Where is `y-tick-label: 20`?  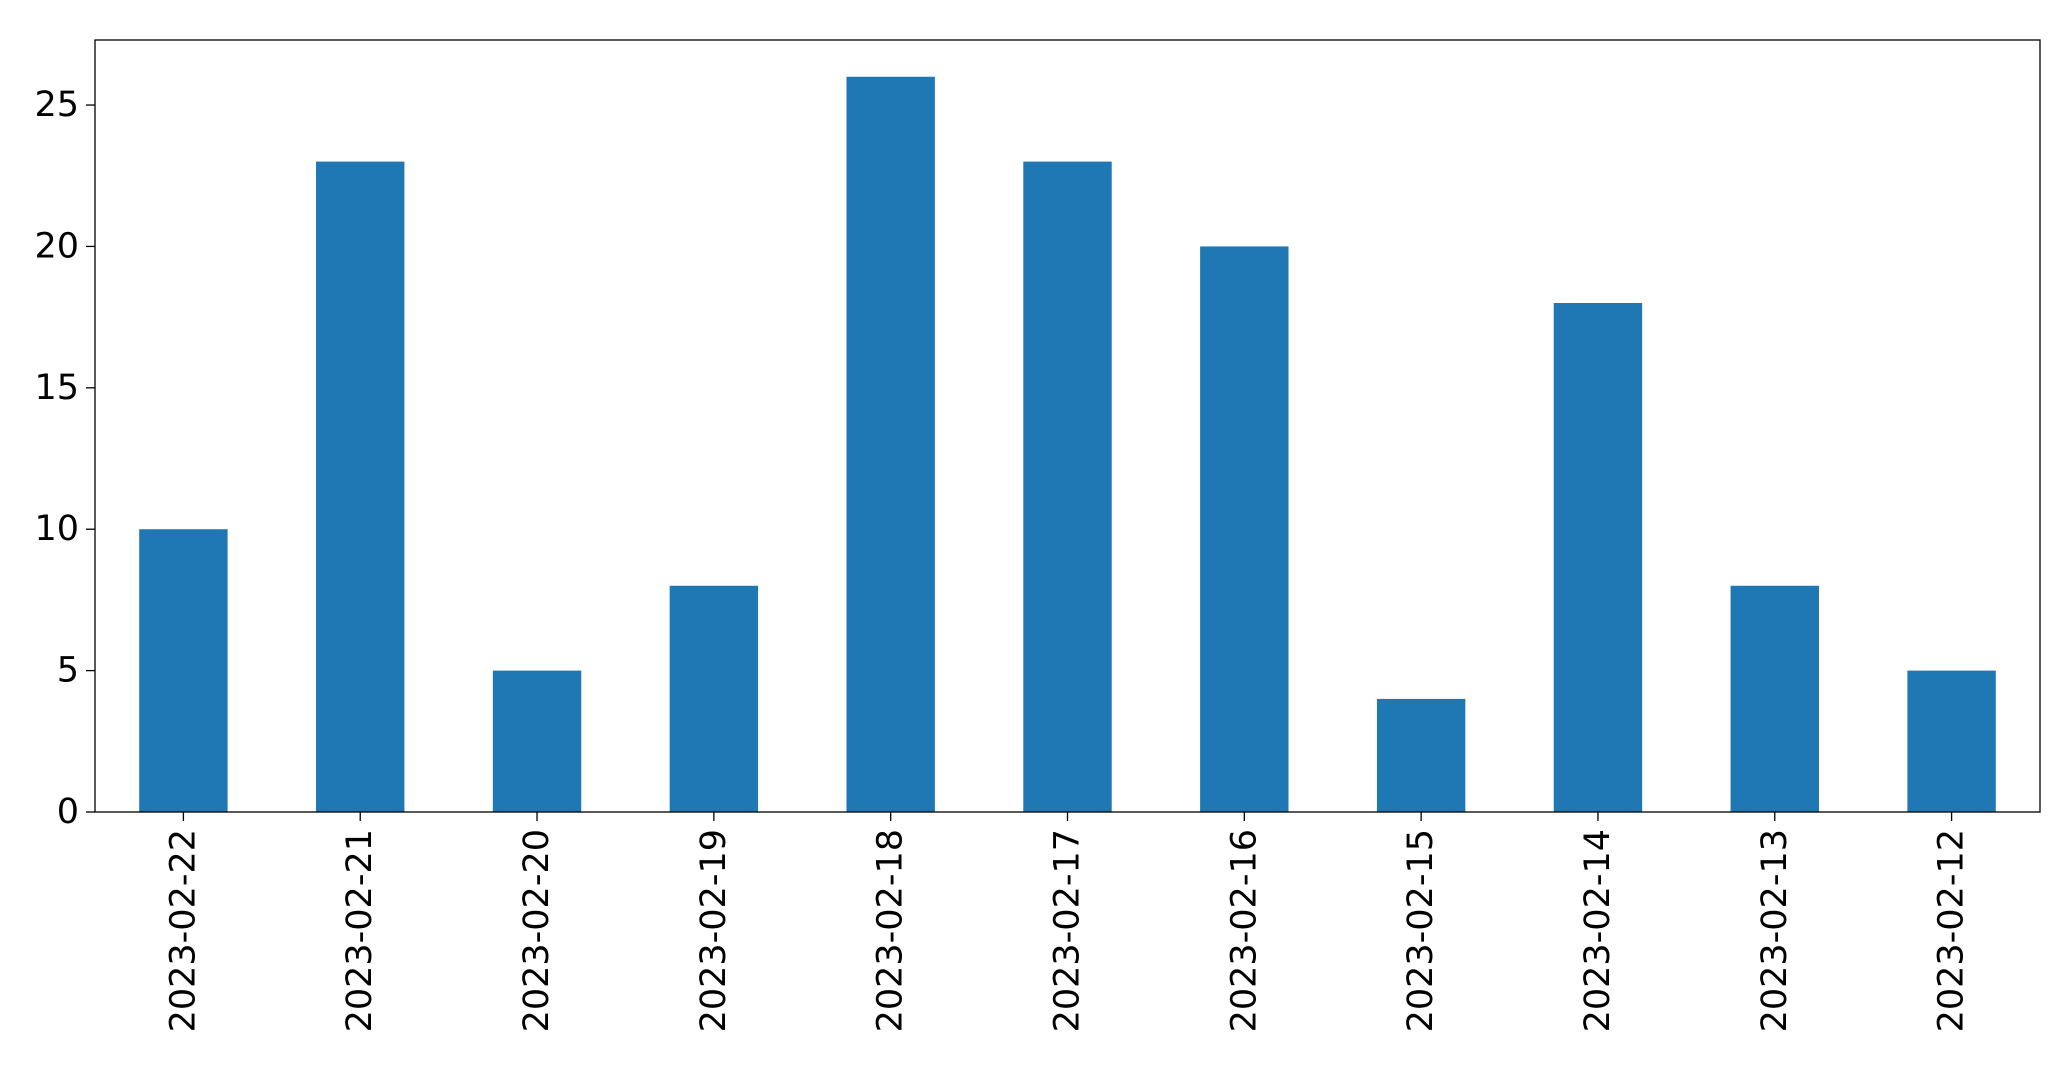
y-tick-label: 20 is located at coordinates (56, 246).